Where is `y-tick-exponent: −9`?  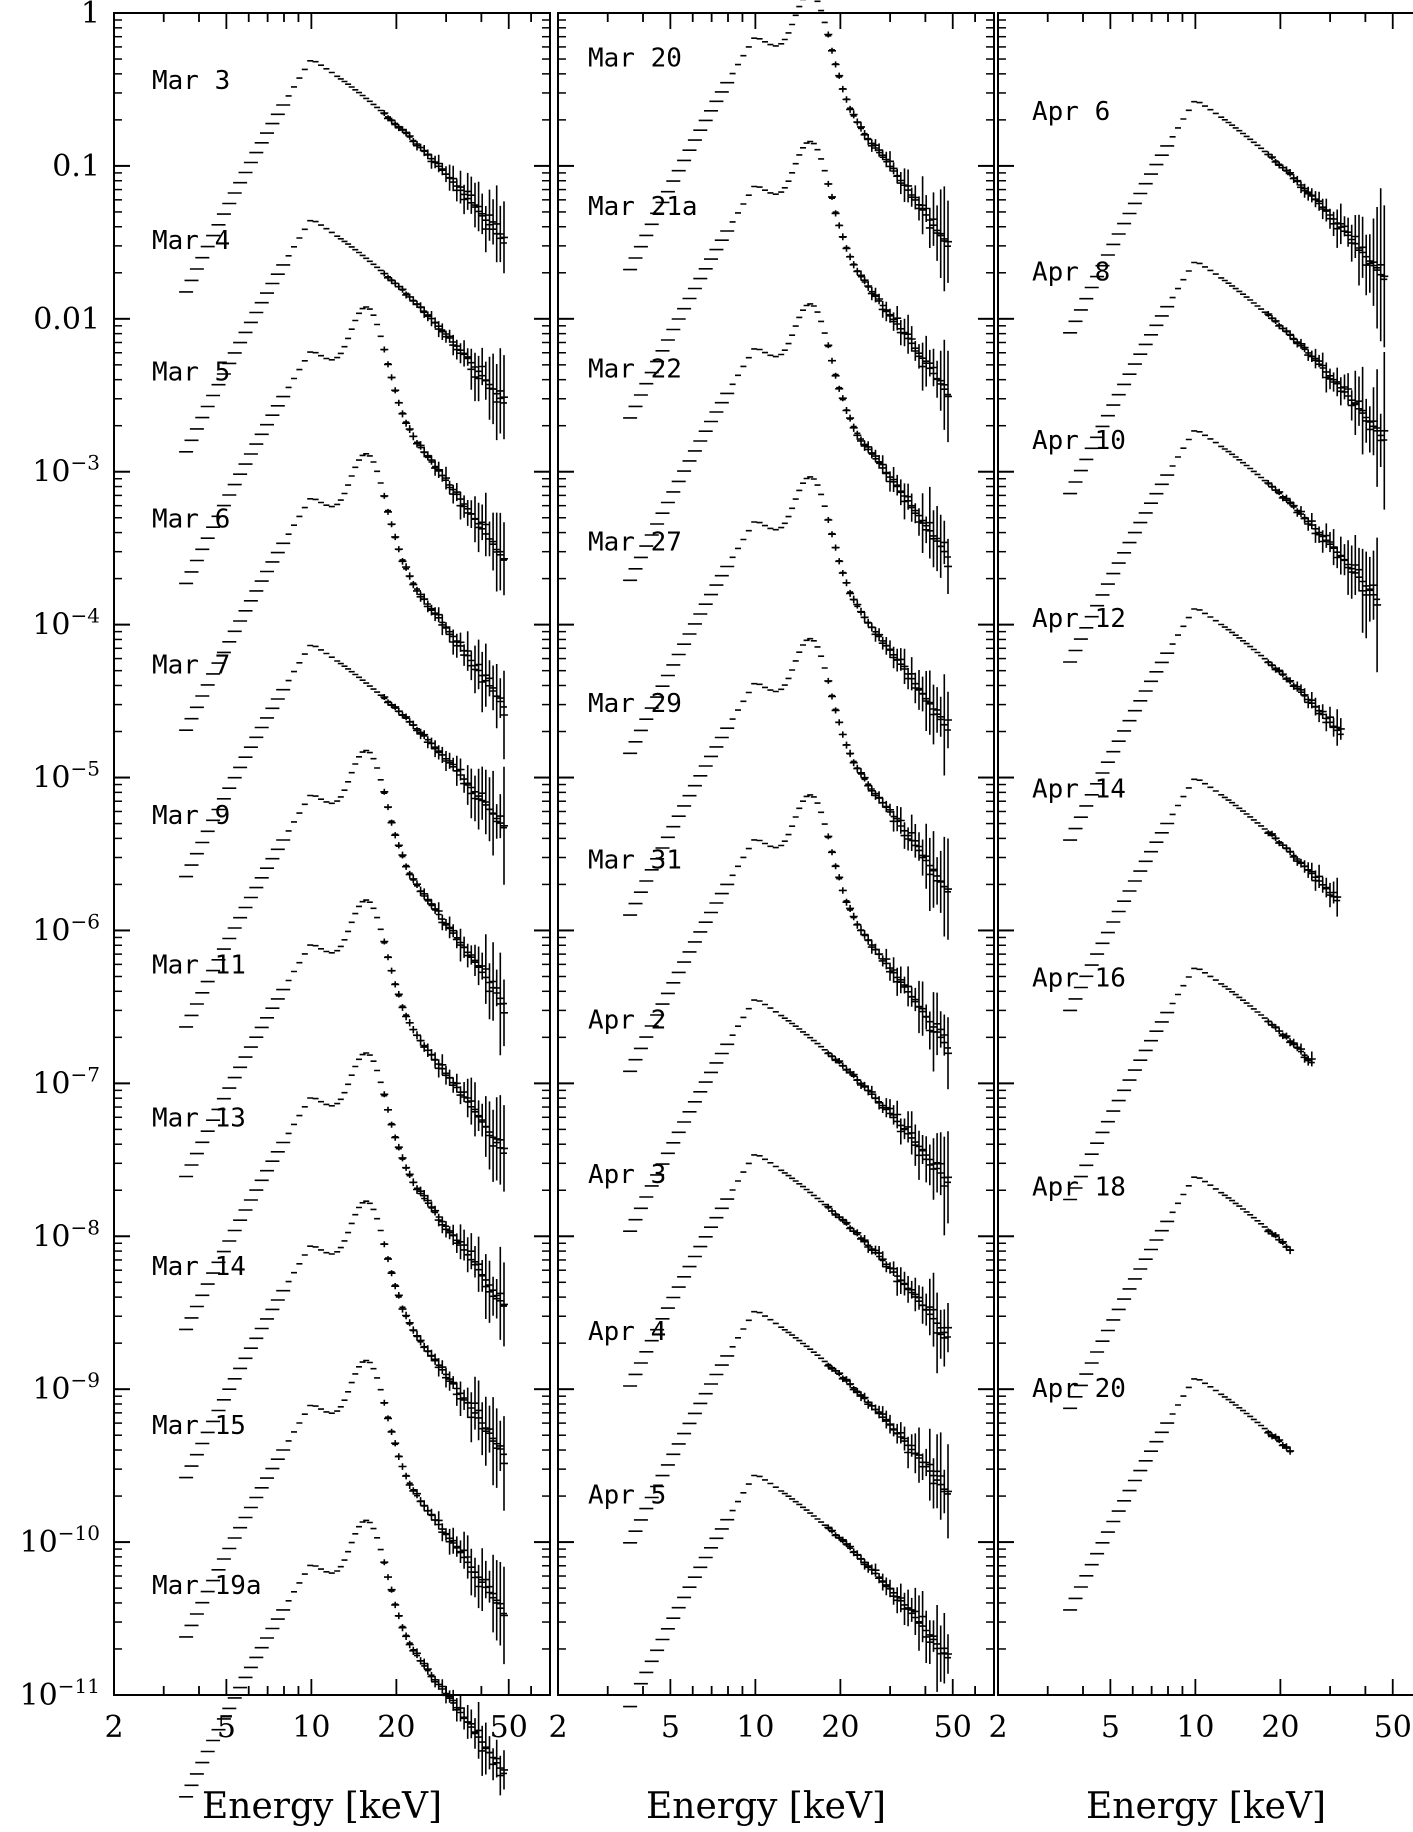 y-tick-exponent: −9 is located at coordinates (85, 1380).